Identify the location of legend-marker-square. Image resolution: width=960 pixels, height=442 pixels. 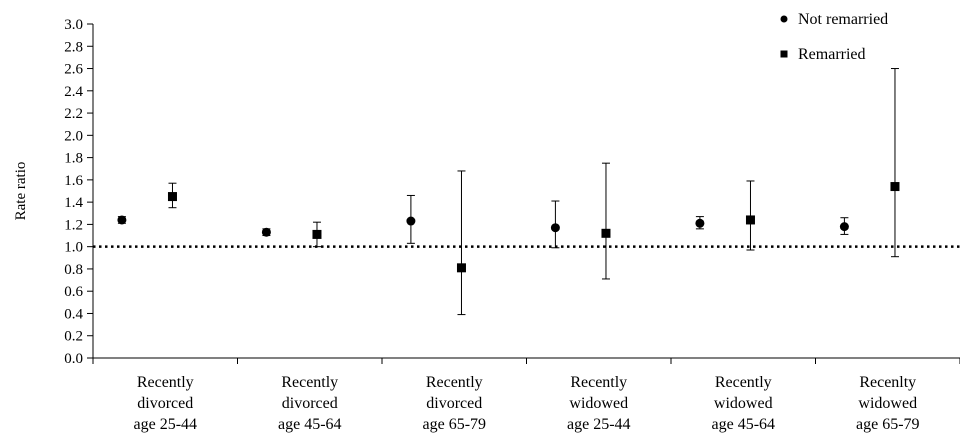
(784, 54).